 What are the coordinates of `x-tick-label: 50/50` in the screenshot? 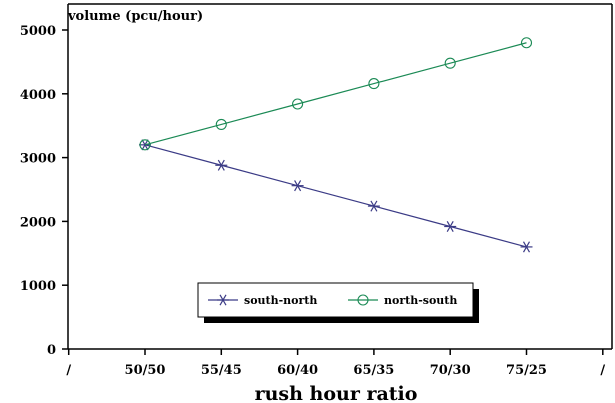 It's located at (145, 370).